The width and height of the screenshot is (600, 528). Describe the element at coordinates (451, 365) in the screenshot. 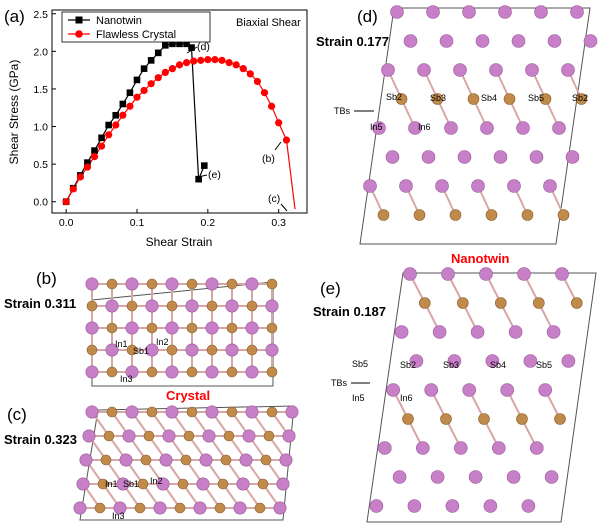

I see `atom-label-e-sb3: Sb3` at that location.